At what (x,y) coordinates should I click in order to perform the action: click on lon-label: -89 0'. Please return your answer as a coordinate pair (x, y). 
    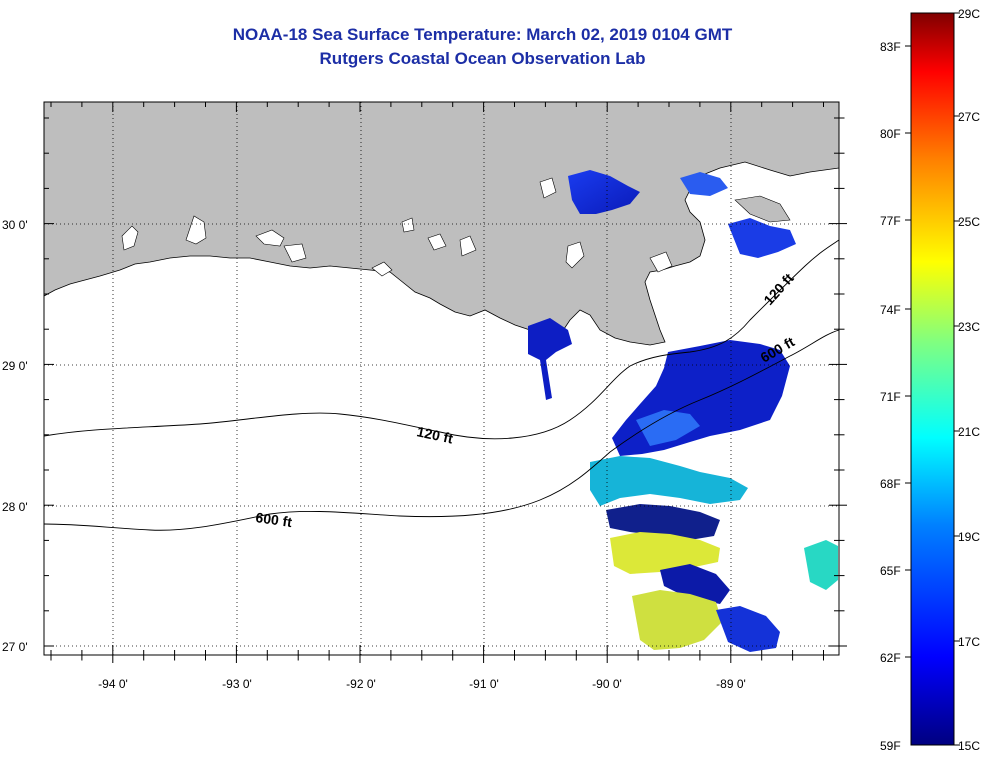
    Looking at the image, I should click on (731, 684).